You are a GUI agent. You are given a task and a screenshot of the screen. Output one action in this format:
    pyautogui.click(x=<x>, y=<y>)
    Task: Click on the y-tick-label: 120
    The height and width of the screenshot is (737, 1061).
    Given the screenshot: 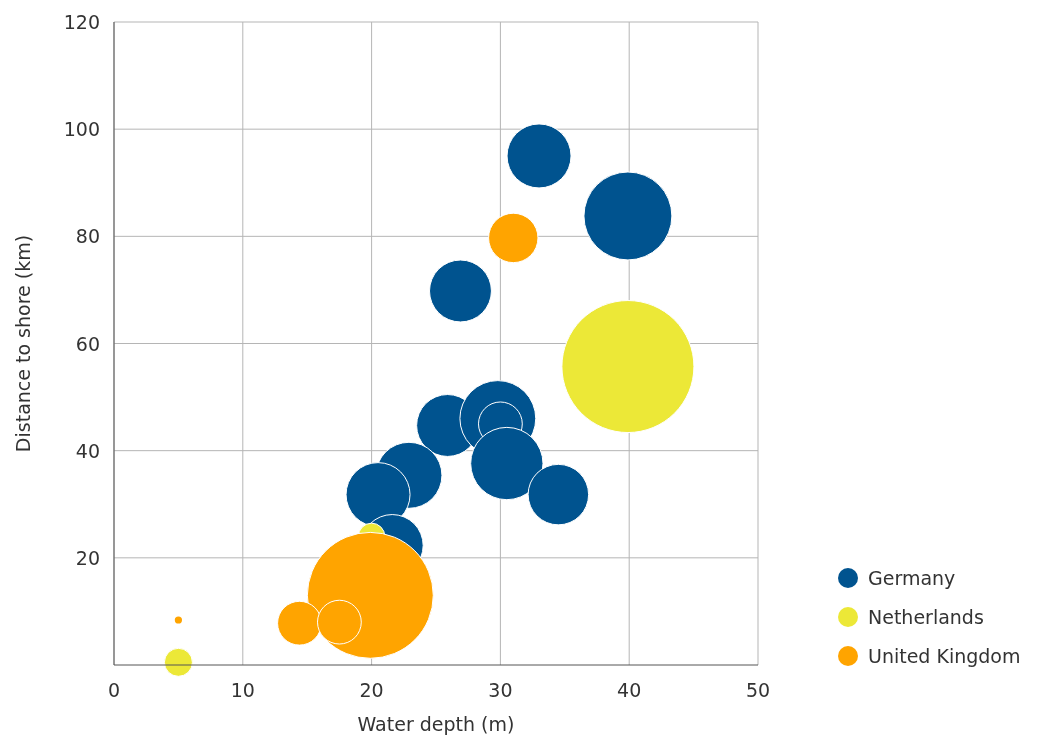 What is the action you would take?
    pyautogui.click(x=81, y=22)
    